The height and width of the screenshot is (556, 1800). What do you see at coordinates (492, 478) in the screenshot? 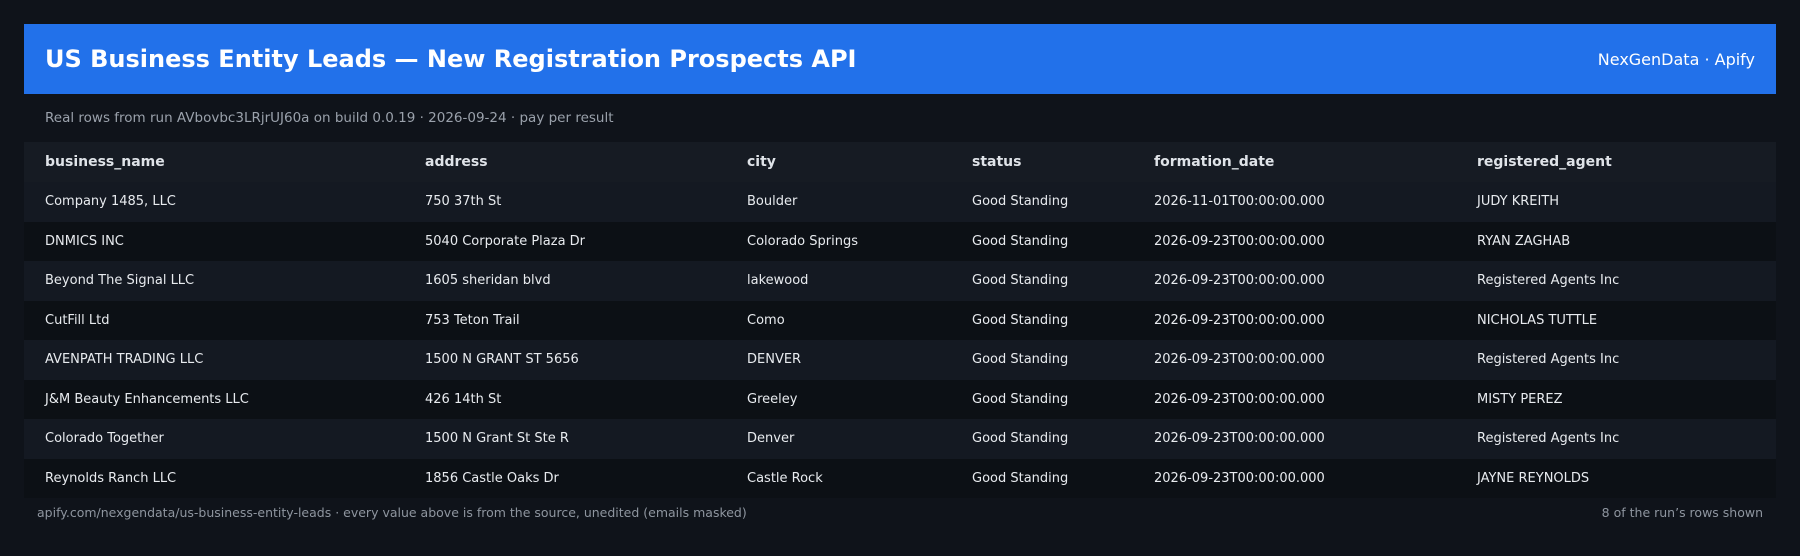
I see `cell-address: 1856 Castle Oaks Dr` at bounding box center [492, 478].